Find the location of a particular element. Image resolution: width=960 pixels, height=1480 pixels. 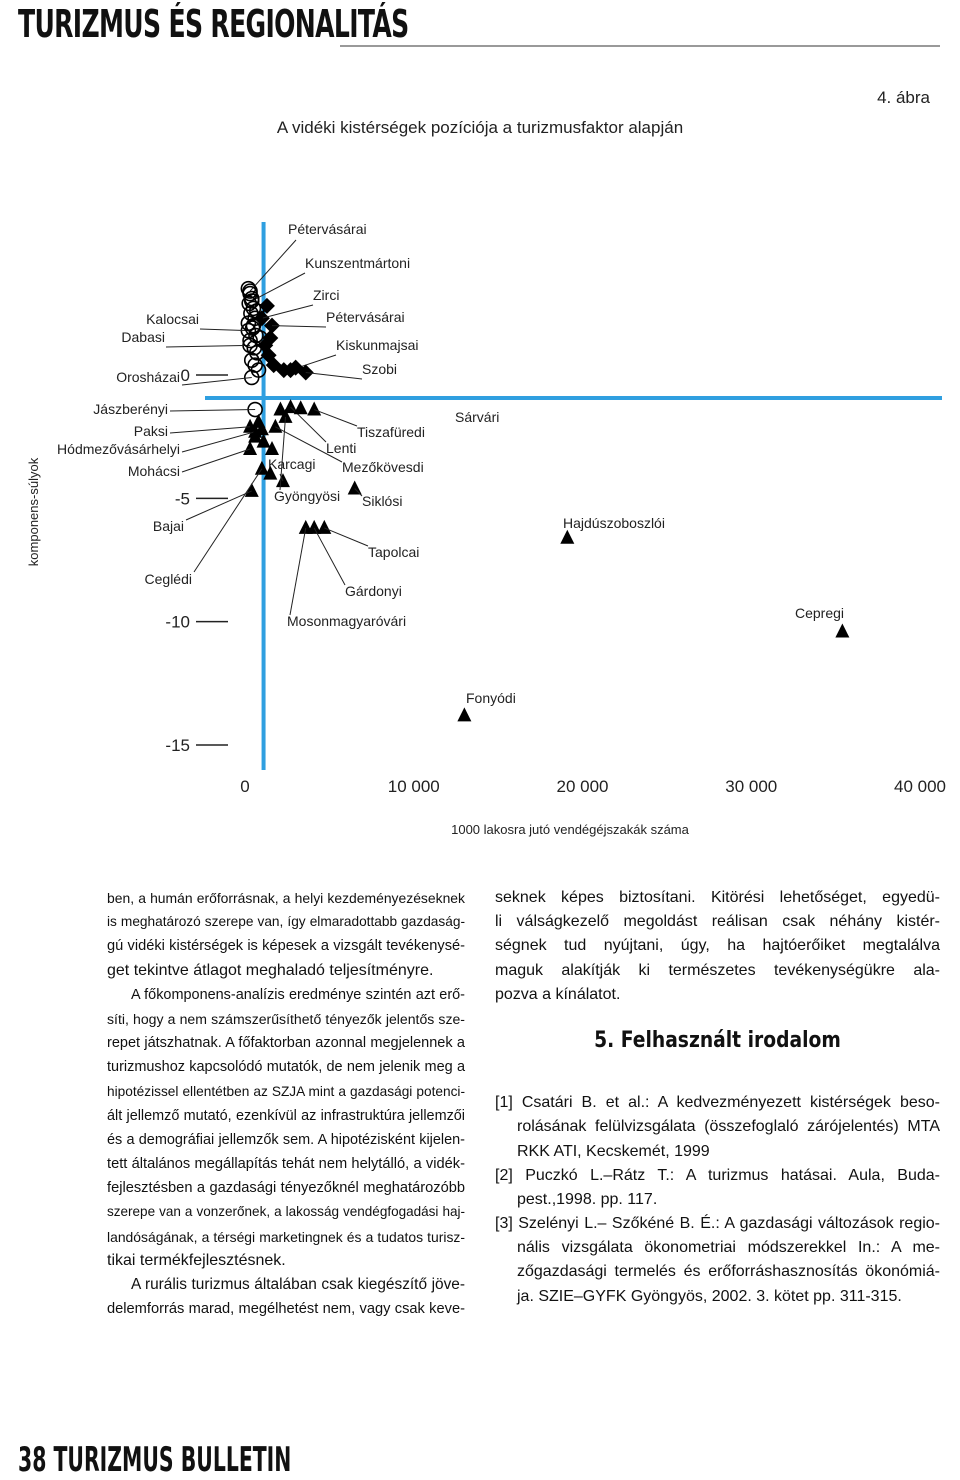

y-tick-label: -15 is located at coordinates (177, 745).